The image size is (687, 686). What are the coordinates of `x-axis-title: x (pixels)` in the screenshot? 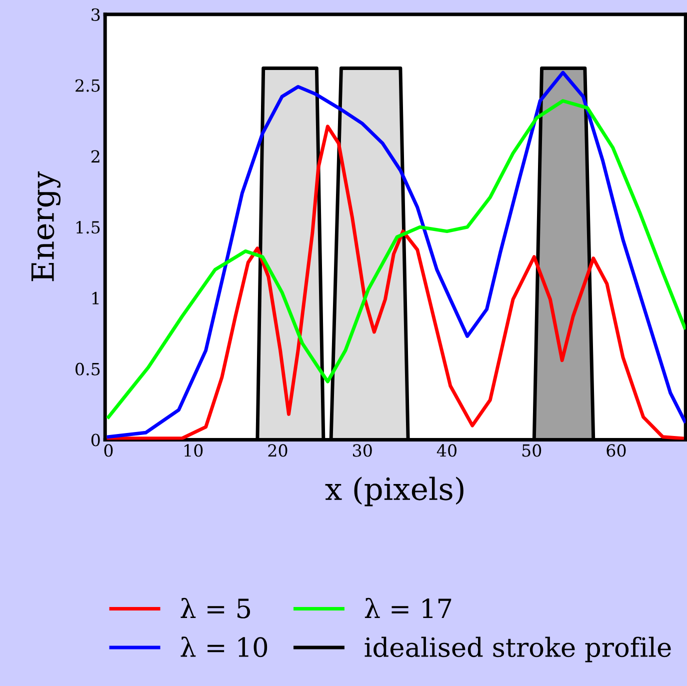 It's located at (394, 491).